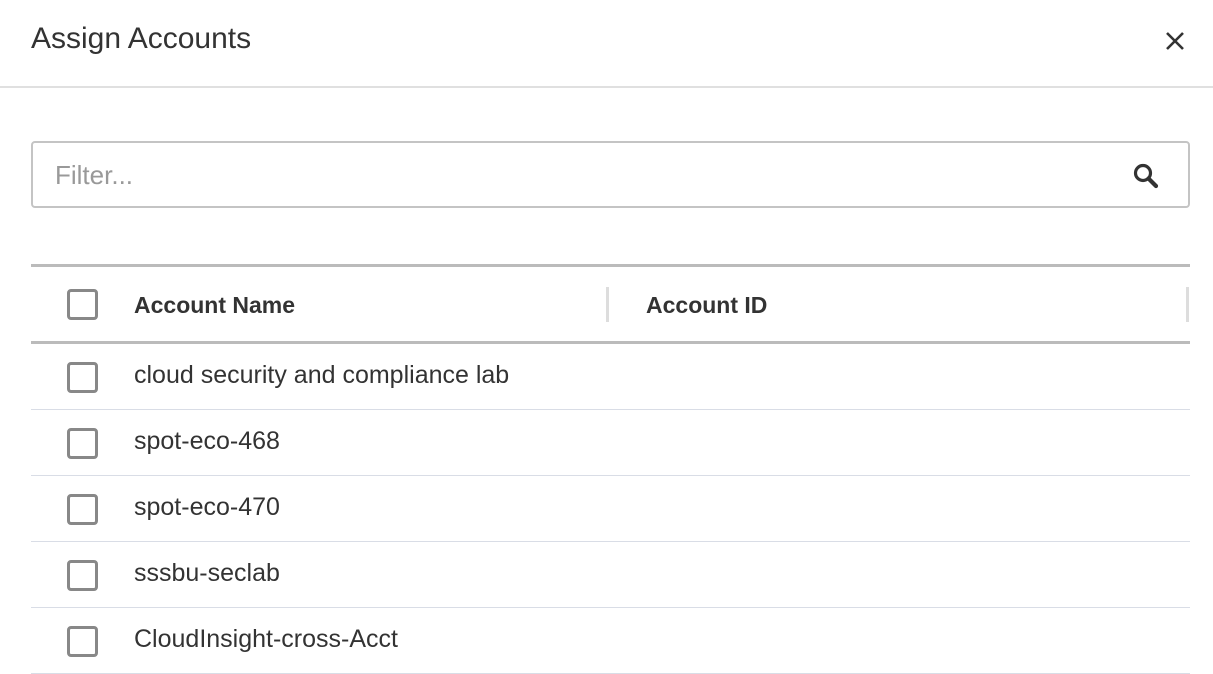 This screenshot has height=674, width=1213. I want to click on filter-input, so click(580, 175).